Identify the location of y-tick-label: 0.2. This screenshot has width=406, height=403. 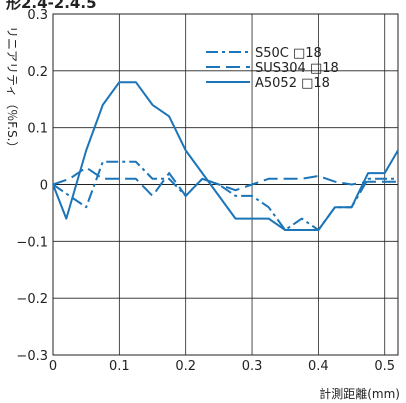
(37, 72).